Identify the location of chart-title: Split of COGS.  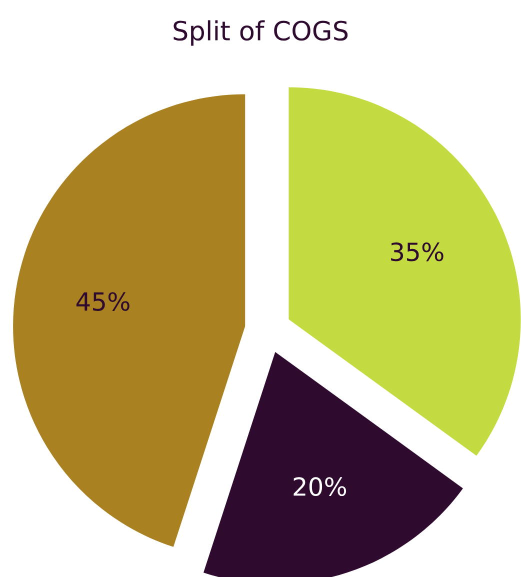
(261, 33).